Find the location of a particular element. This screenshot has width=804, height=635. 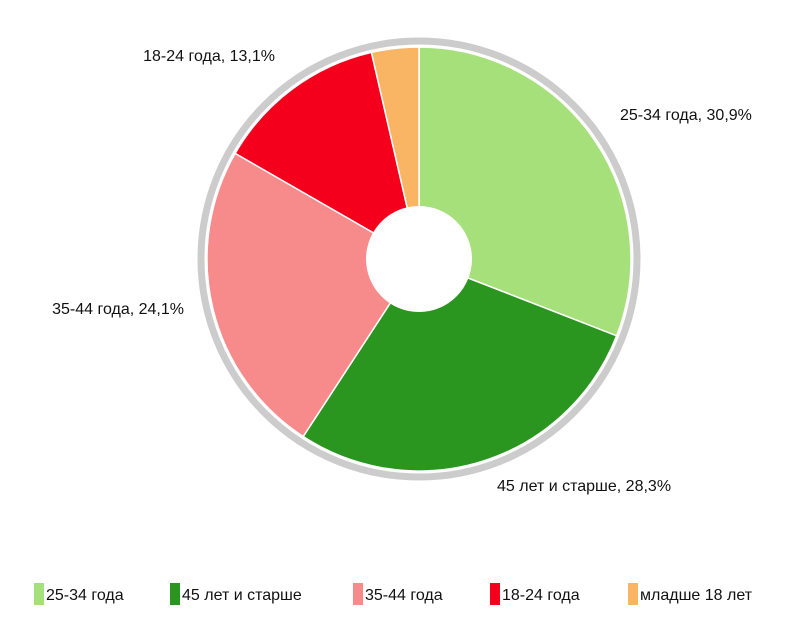

legend-item-5: младше 18 лет is located at coordinates (690, 594).